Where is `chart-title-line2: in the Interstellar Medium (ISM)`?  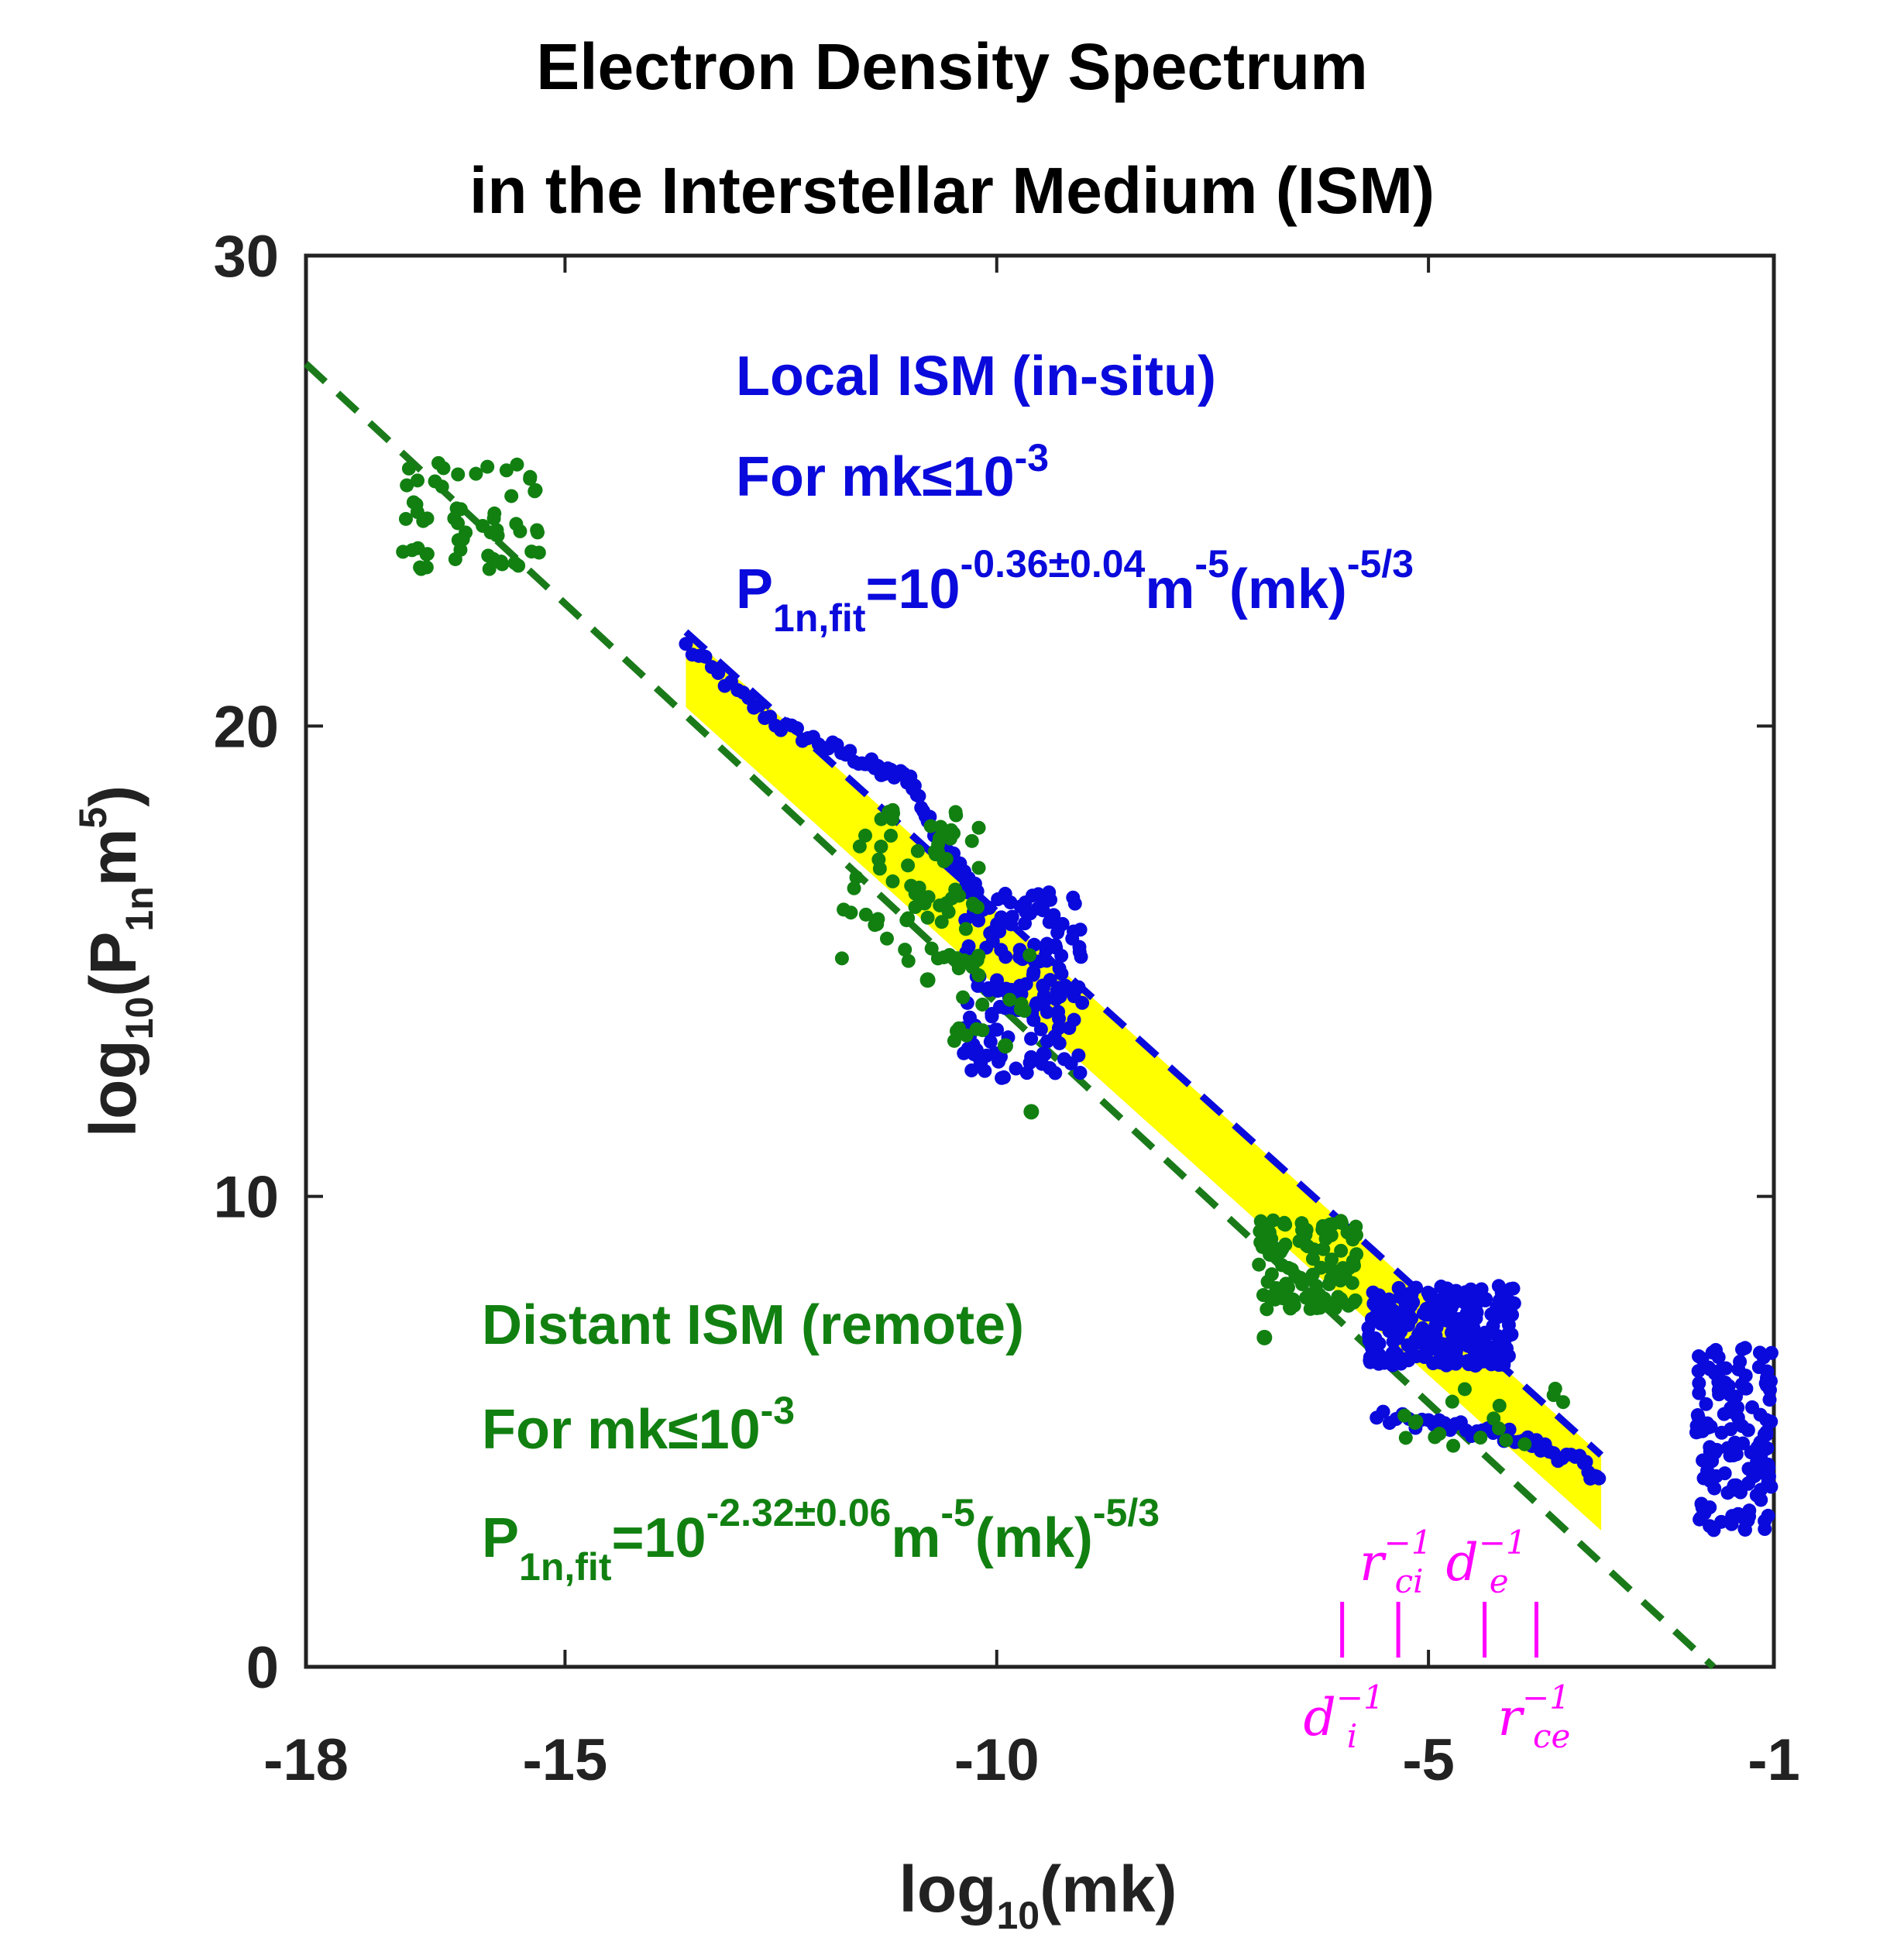
chart-title-line2: in the Interstellar Medium (ISM) is located at coordinates (952, 190).